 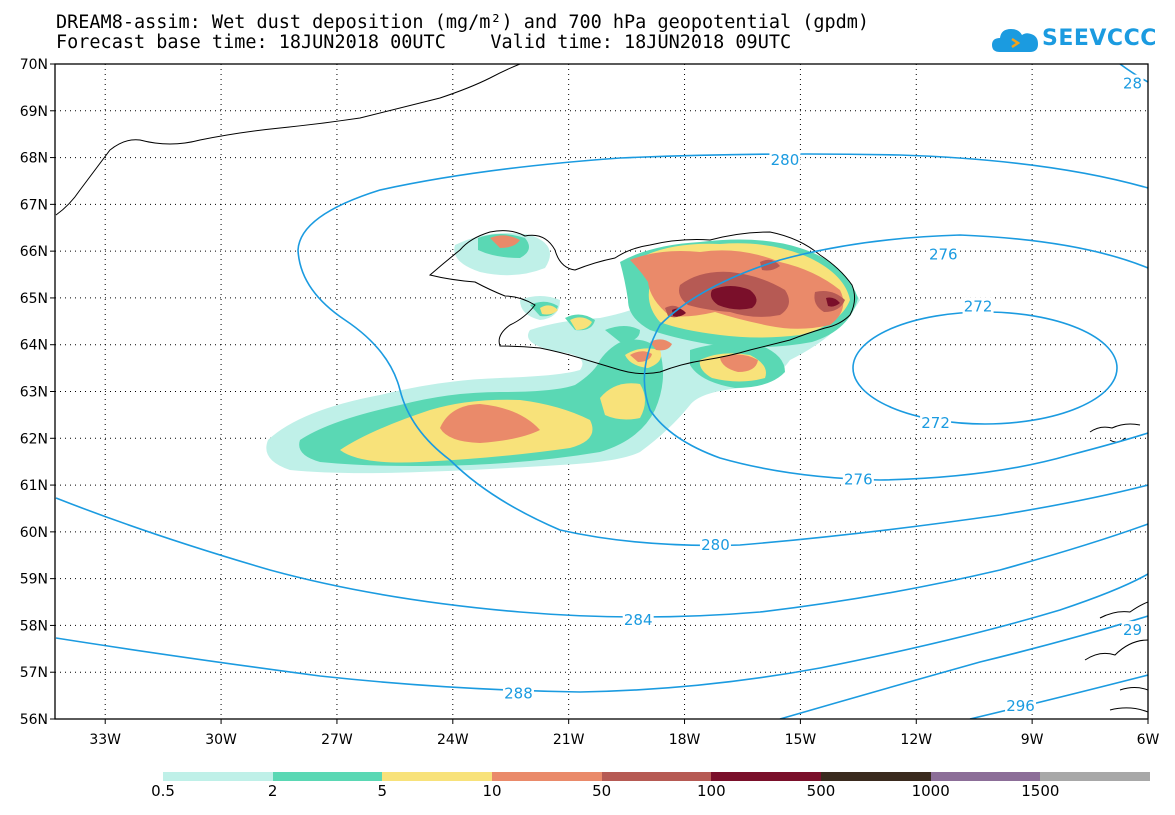 I want to click on lat-label: 59N, so click(x=34, y=580).